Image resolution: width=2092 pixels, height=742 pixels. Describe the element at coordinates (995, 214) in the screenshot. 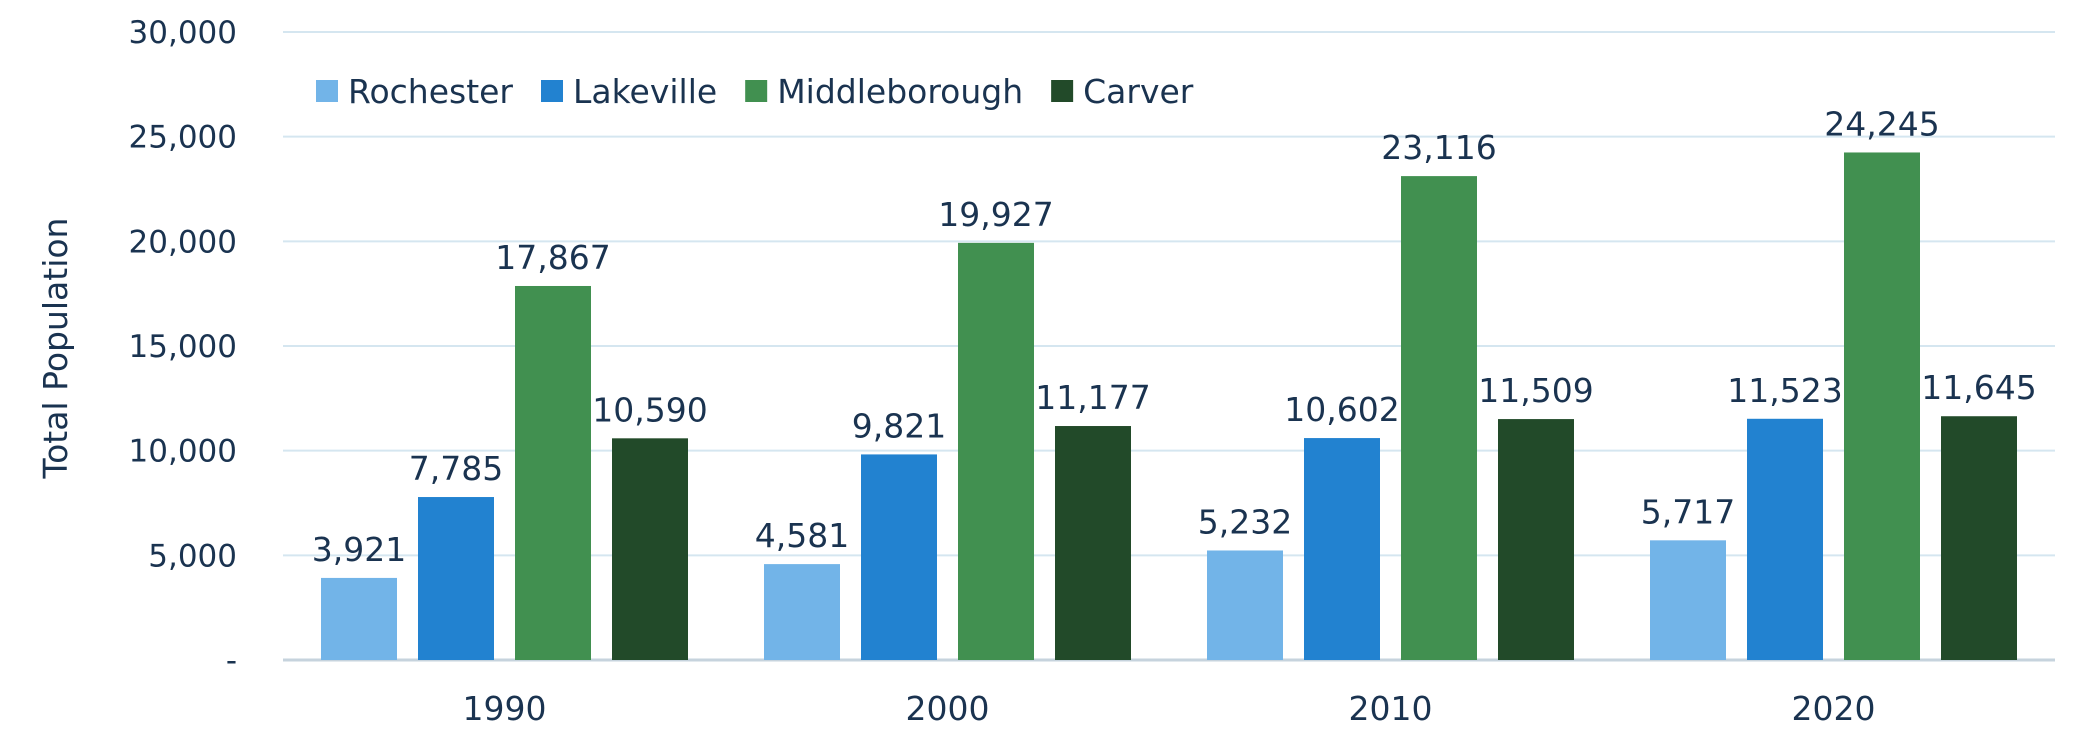

I see `data-label-middleborough-2000: 19,927` at that location.